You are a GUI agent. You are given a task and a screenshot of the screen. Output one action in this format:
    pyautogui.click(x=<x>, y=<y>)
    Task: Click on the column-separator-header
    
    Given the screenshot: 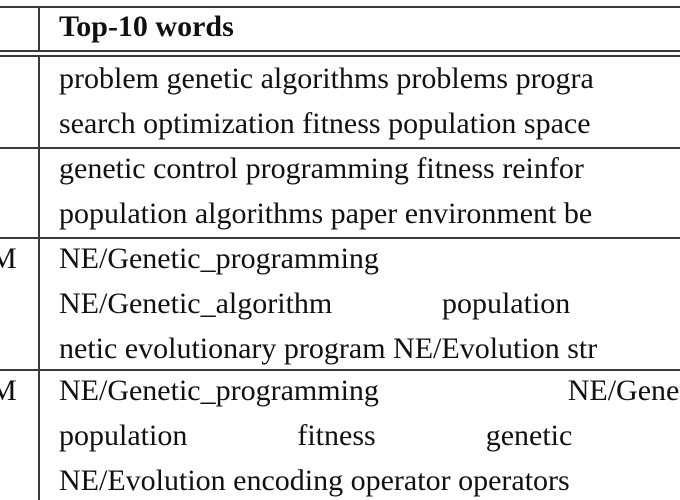 What is the action you would take?
    pyautogui.click(x=39, y=28)
    